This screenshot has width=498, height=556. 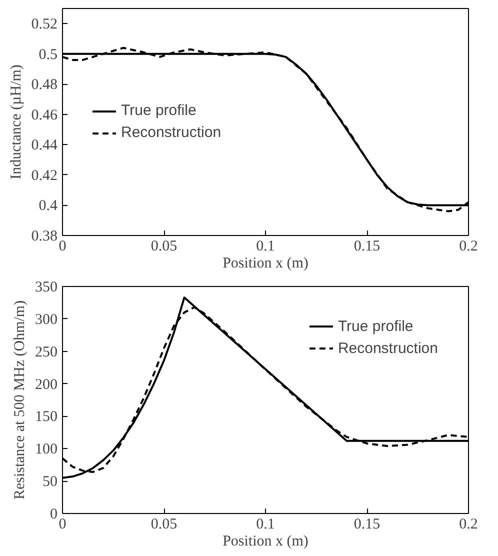 I want to click on y-tick-label: 250, so click(x=46, y=352).